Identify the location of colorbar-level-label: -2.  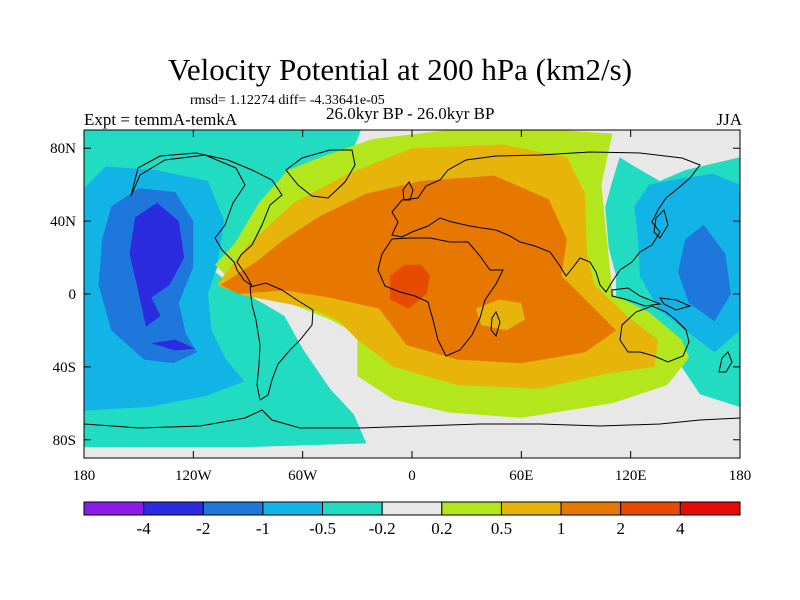
(203, 528).